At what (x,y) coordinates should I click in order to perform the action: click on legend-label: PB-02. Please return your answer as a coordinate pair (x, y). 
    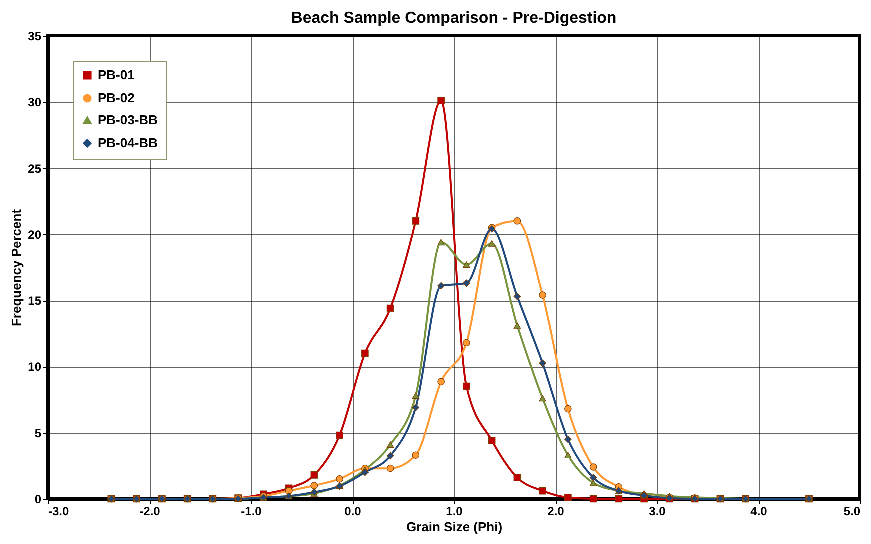
    Looking at the image, I should click on (116, 98).